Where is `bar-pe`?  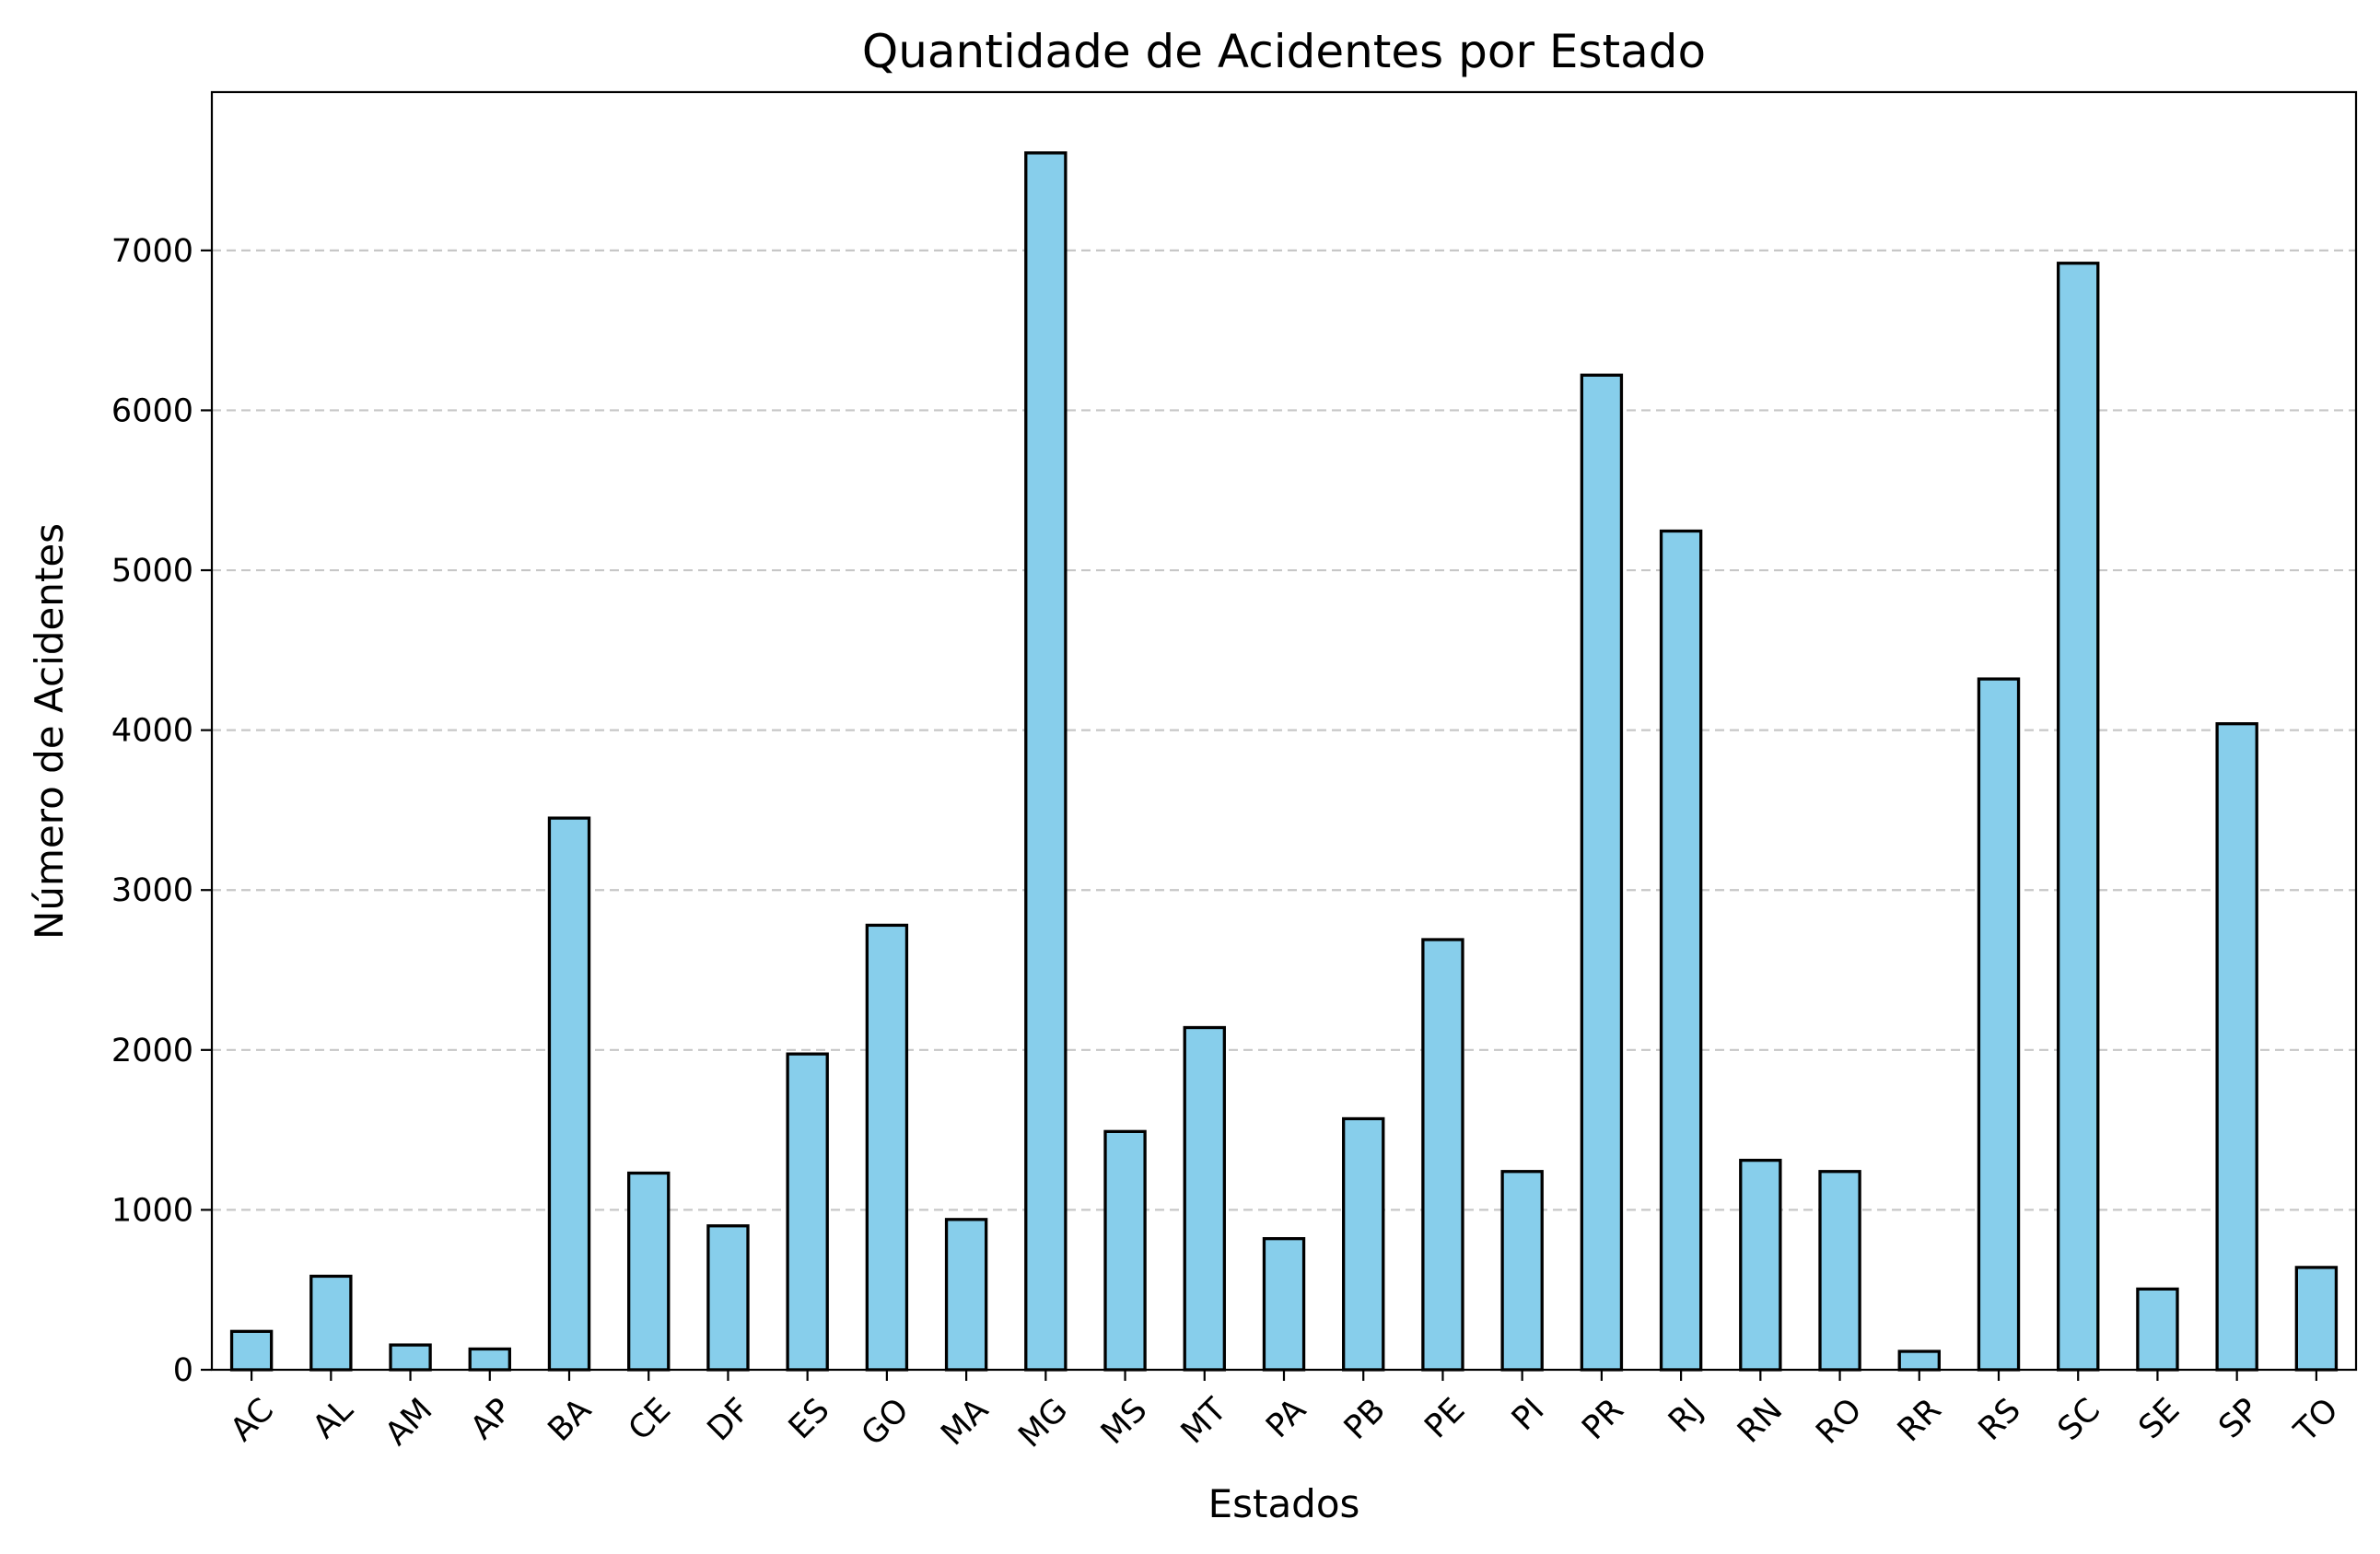 bar-pe is located at coordinates (1442, 1155).